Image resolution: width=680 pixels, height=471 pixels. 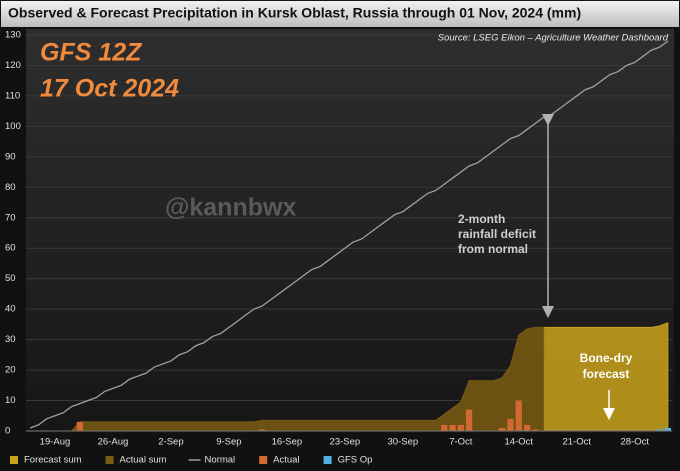 I want to click on legend-label: Actual sum, so click(x=143, y=460).